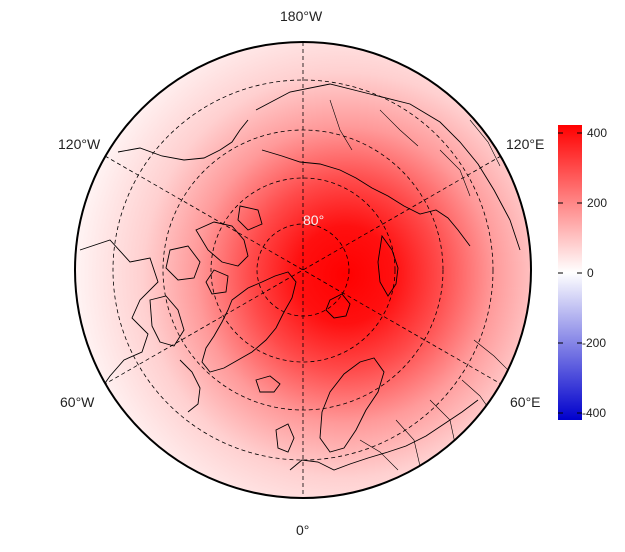 The width and height of the screenshot is (625, 552). Describe the element at coordinates (338, 306) in the screenshot. I see `svalbard-coast` at that location.